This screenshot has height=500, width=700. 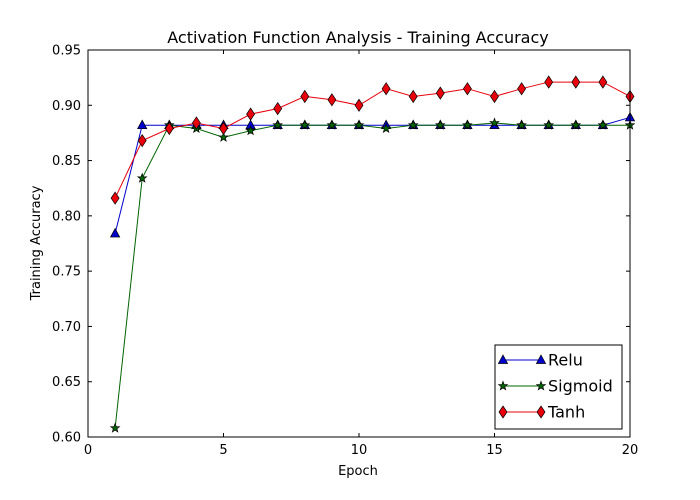 What do you see at coordinates (88, 450) in the screenshot?
I see `x-tick-label: 0` at bounding box center [88, 450].